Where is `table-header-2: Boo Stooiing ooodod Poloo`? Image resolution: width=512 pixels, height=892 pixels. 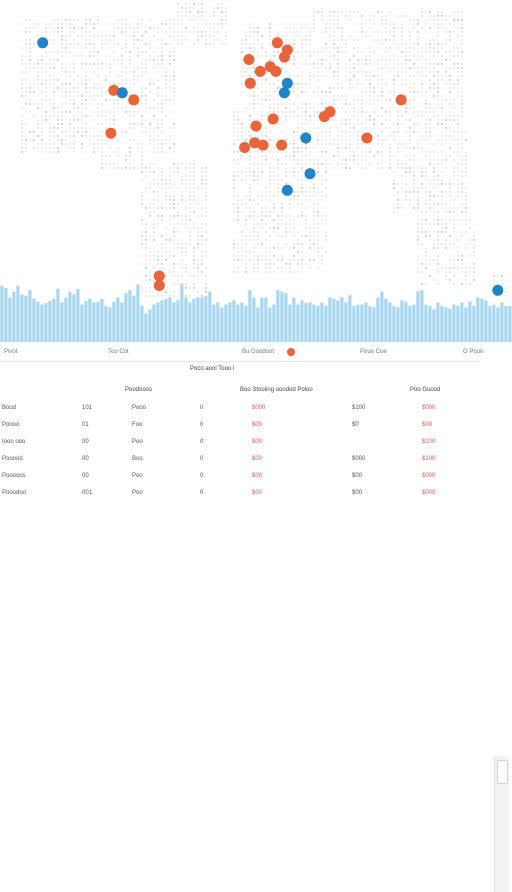 table-header-2: Boo Stooiing ooodod Poloo is located at coordinates (276, 390).